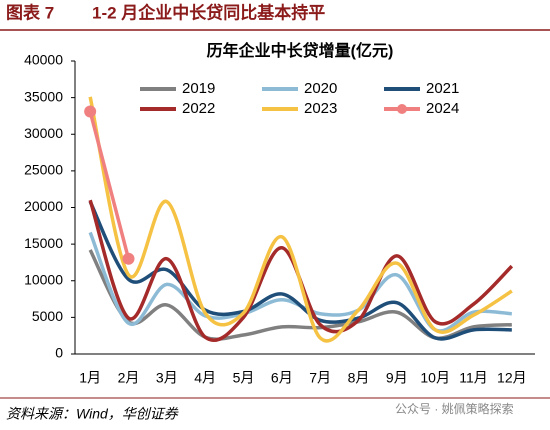  Describe the element at coordinates (359, 378) in the screenshot. I see `x-tick-label: 8月` at that location.